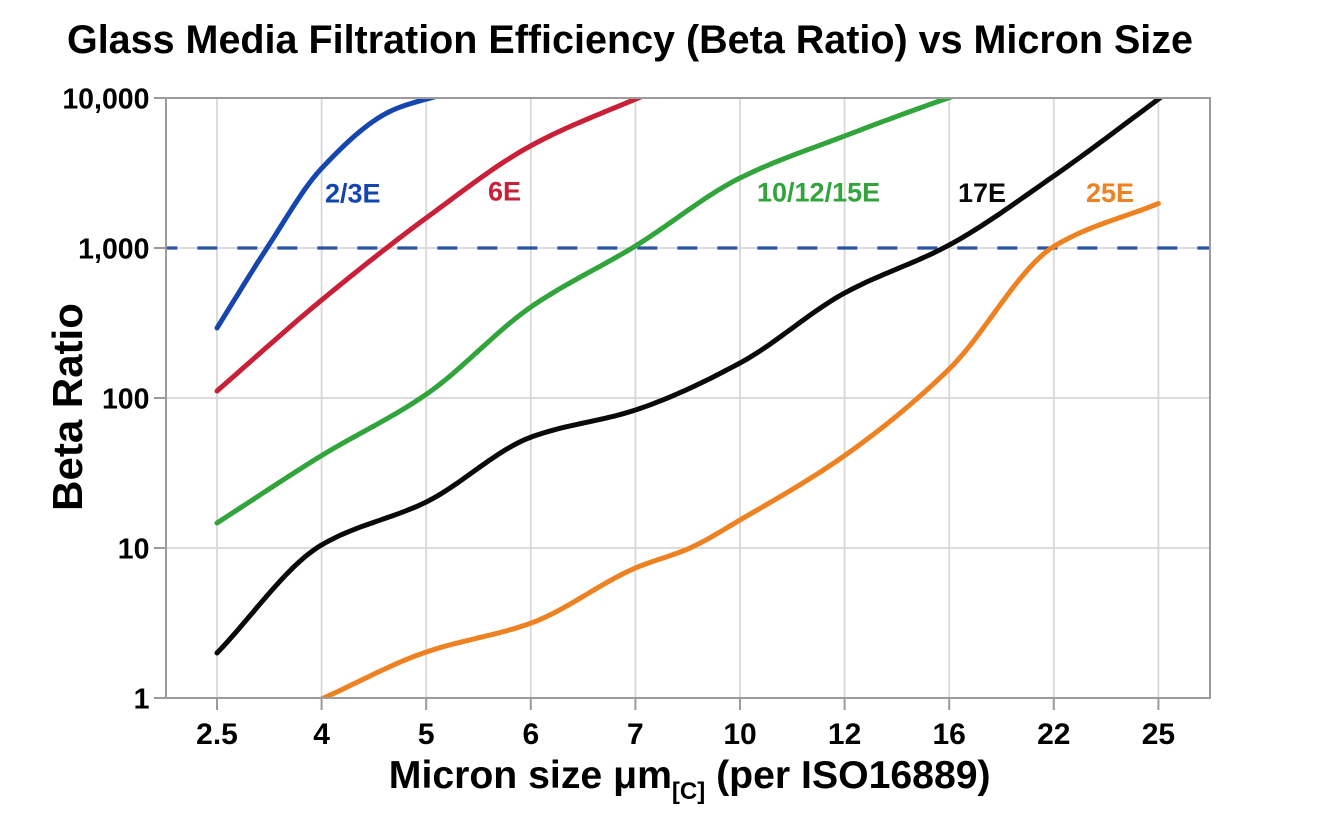 This screenshot has height=825, width=1320. Describe the element at coordinates (690, 779) in the screenshot. I see `svg-text:Micron size μm[C] (per ISO1688: Micron size μm[C] (per ISO16889)` at that location.